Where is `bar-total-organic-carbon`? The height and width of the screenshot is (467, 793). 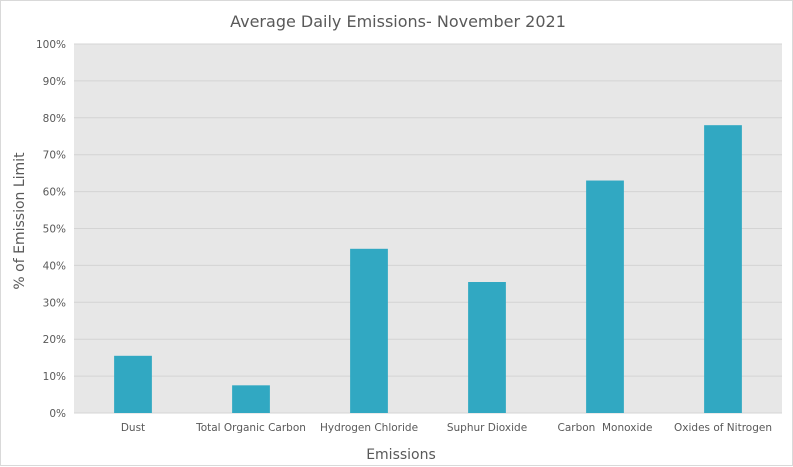 bar-total-organic-carbon is located at coordinates (251, 399).